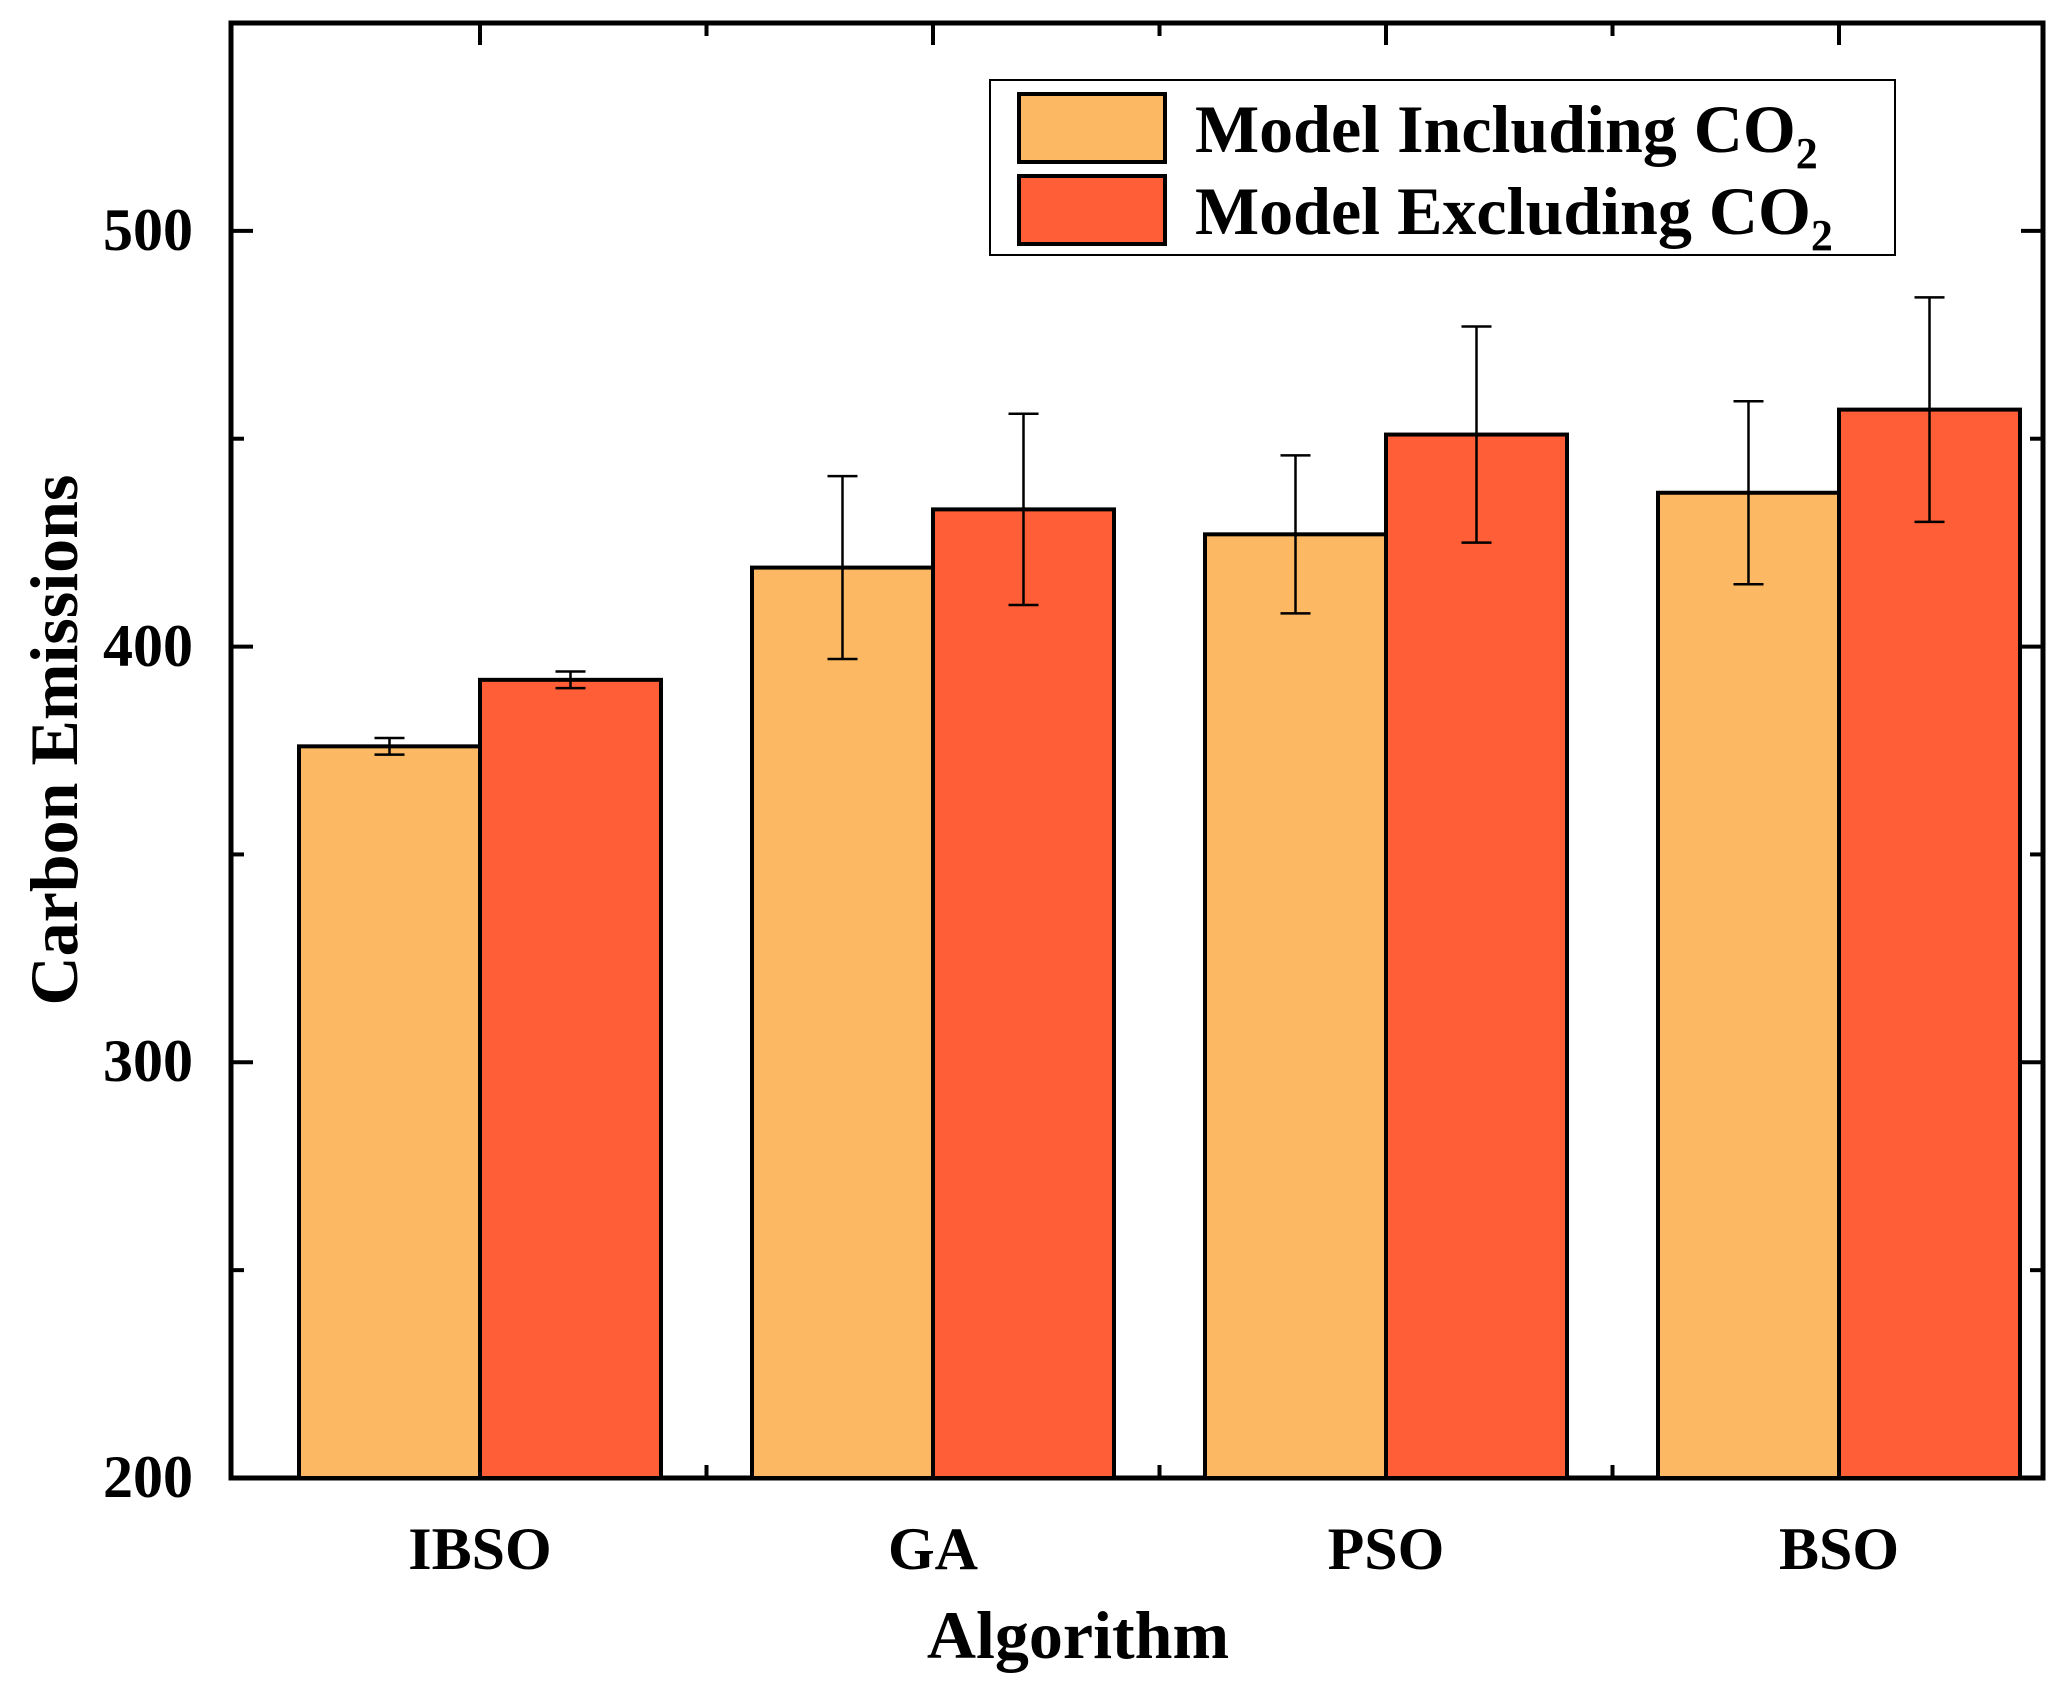 This screenshot has height=1695, width=2062. I want to click on bar-pso-excluding, so click(1476, 956).